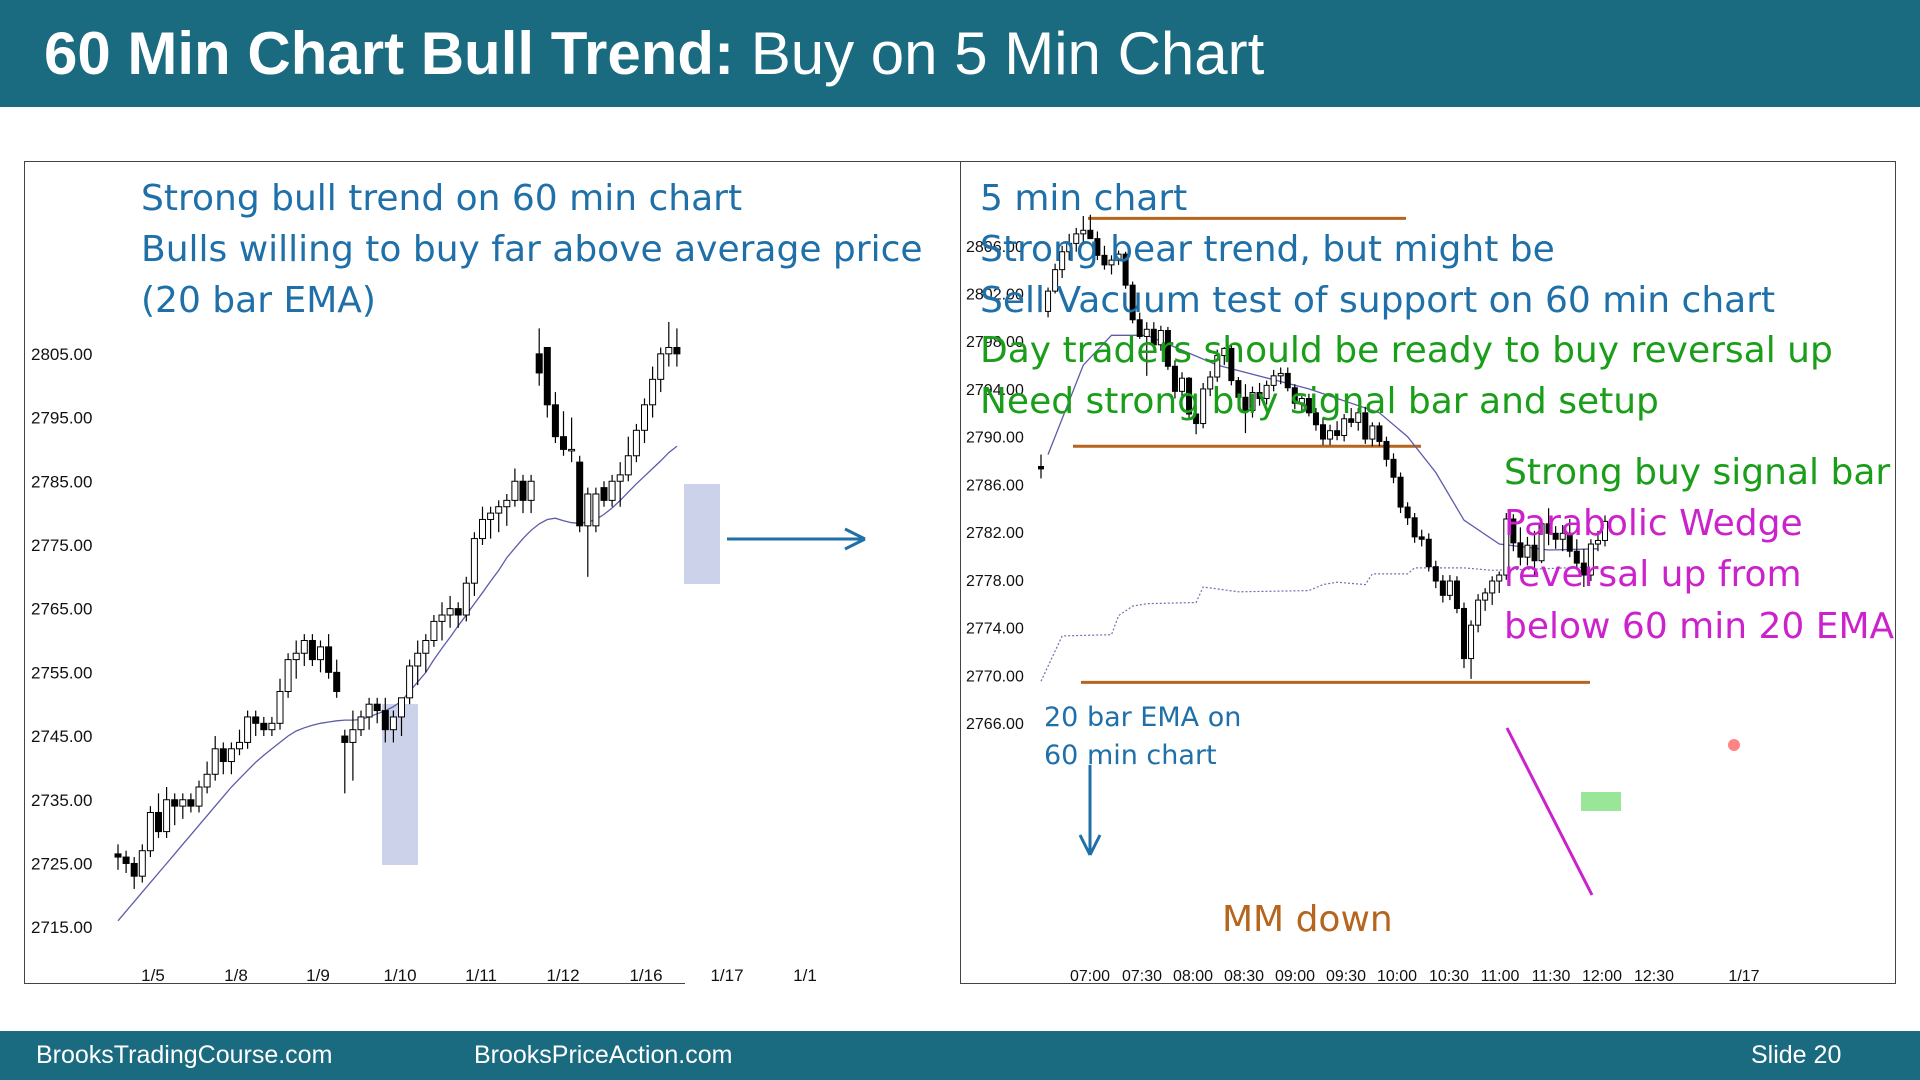  Describe the element at coordinates (995, 390) in the screenshot. I see `y-tick-label: 2794.00` at that location.